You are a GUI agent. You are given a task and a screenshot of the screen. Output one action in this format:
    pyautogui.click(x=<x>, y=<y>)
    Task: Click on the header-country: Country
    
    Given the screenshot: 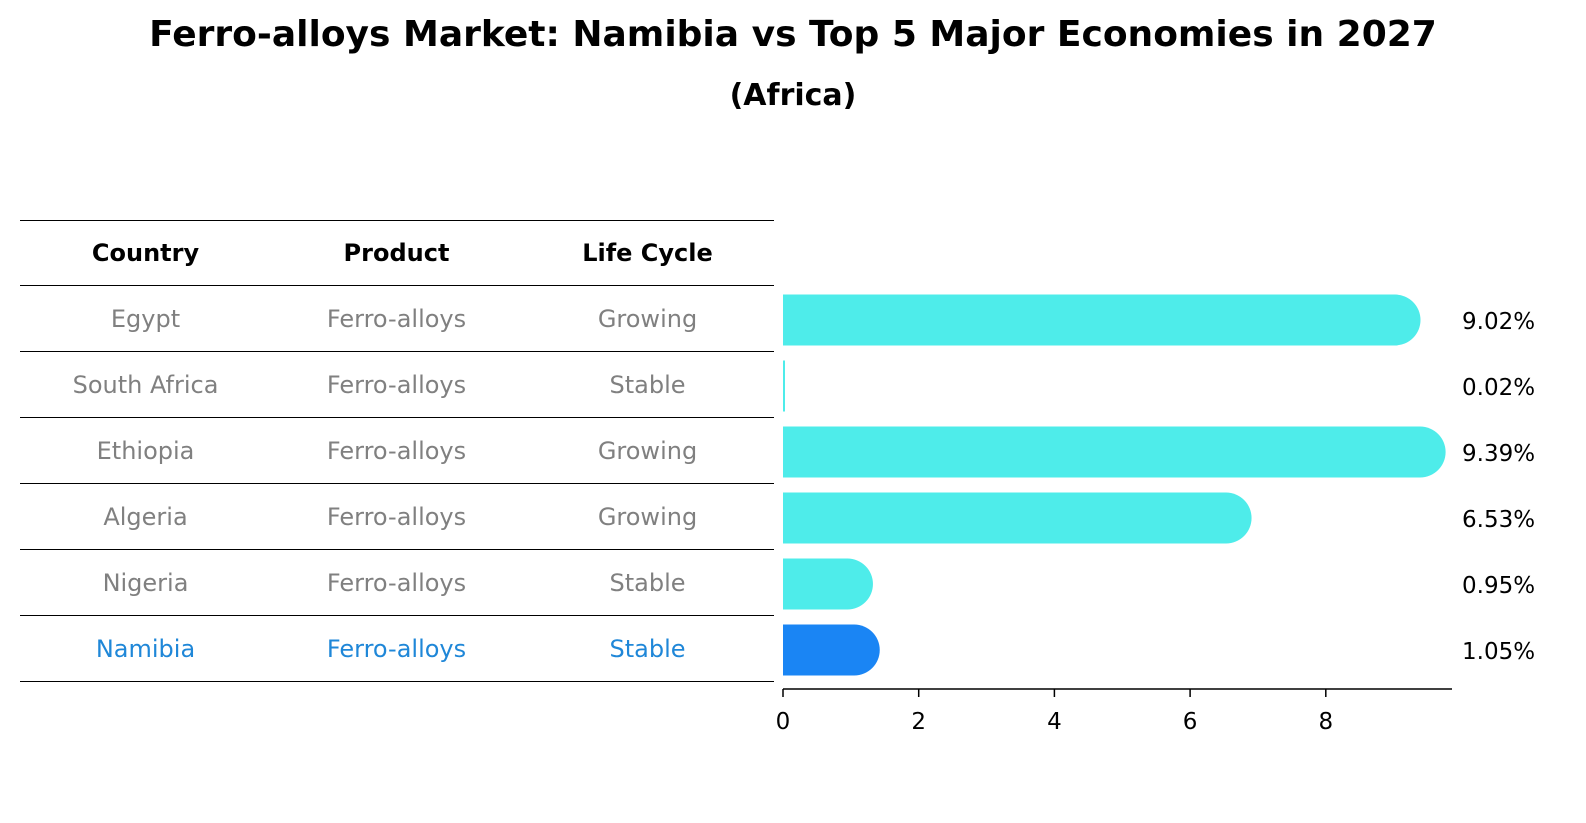 What is the action you would take?
    pyautogui.click(x=145, y=253)
    